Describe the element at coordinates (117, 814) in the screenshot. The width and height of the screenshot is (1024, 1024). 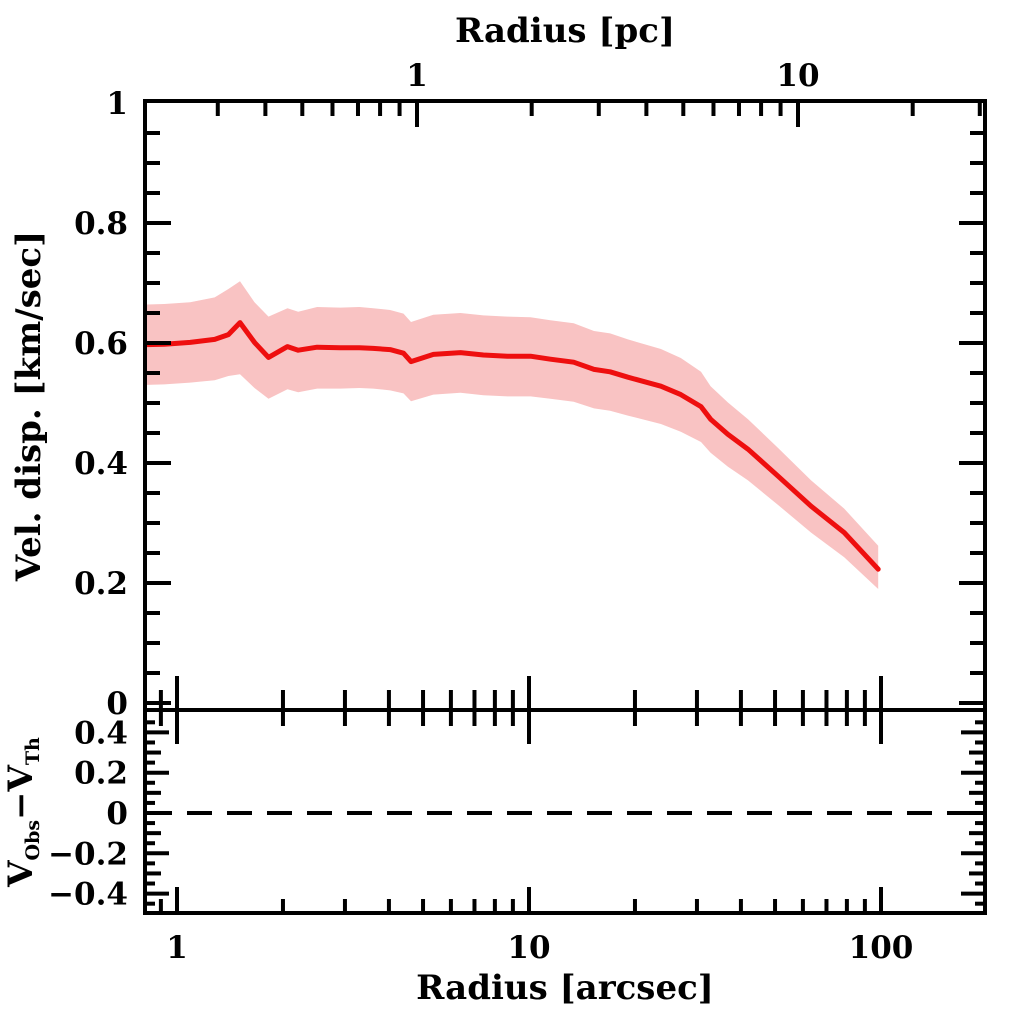
I see `residual-y-tick-label: 0` at that location.